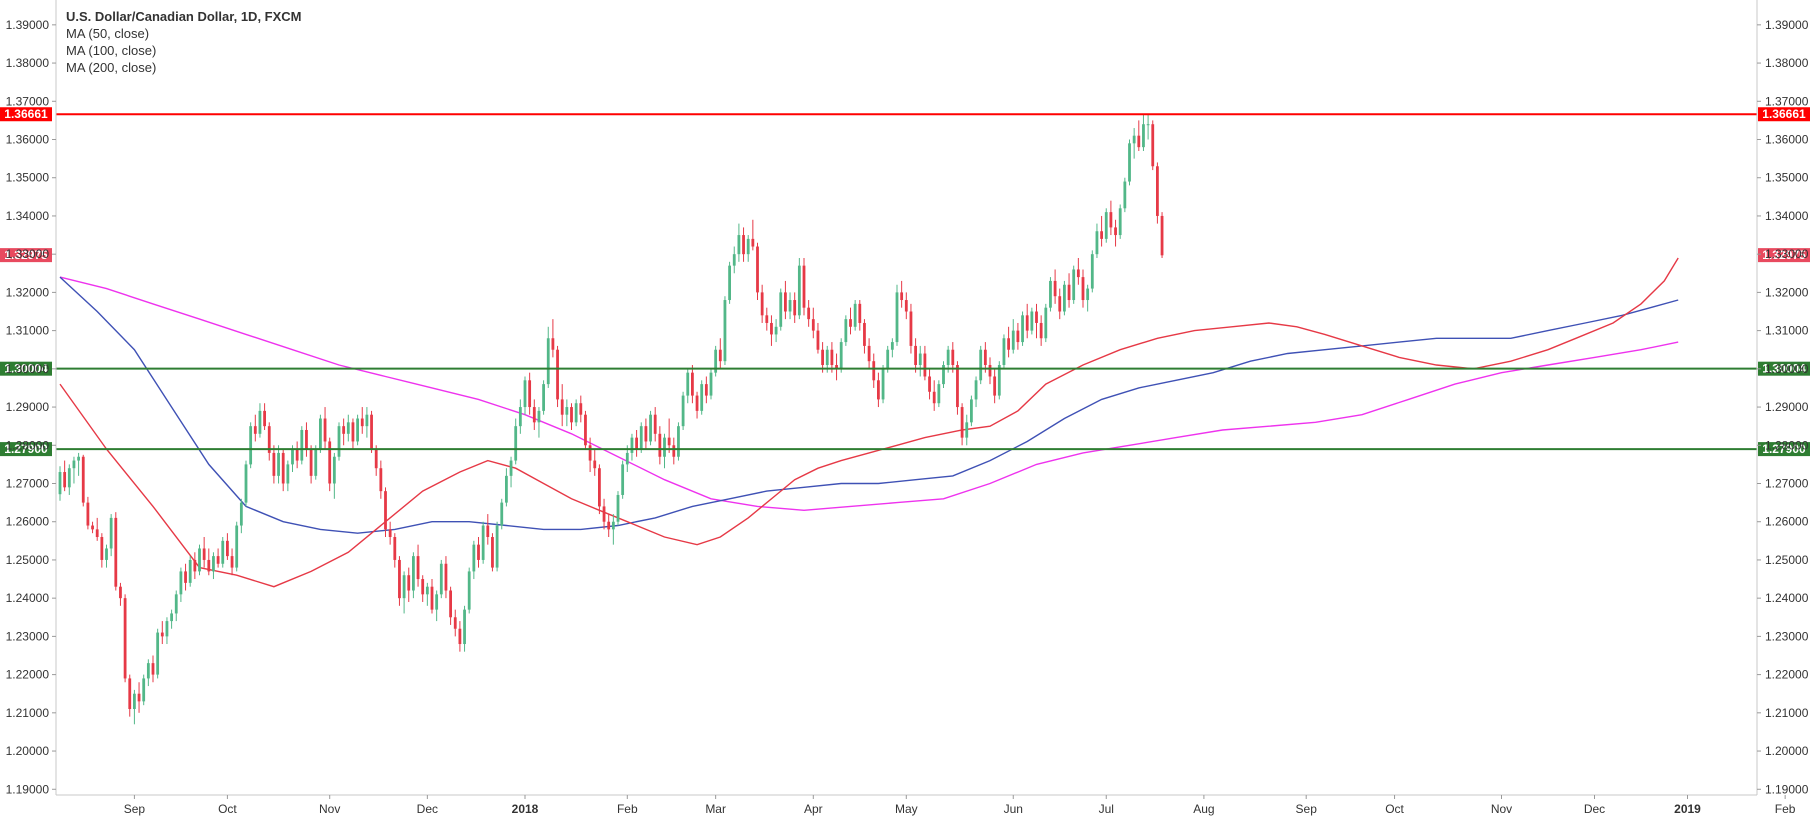 This screenshot has height=825, width=1815. I want to click on price-level-tag-right: 1.27900, so click(1784, 449).